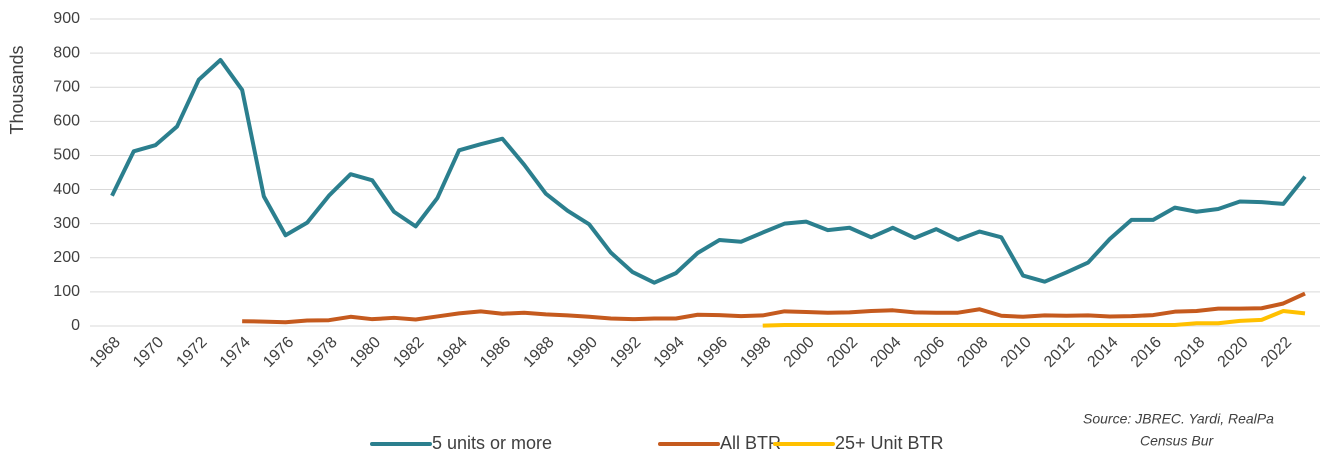 The width and height of the screenshot is (1328, 456). Describe the element at coordinates (712, 352) in the screenshot. I see `x-tick-label: 1996` at that location.